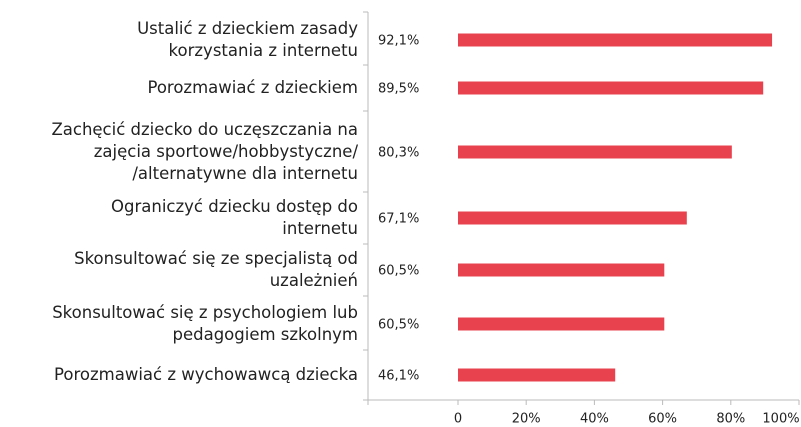  What do you see at coordinates (398, 41) in the screenshot?
I see `value-label: 92,1%` at bounding box center [398, 41].